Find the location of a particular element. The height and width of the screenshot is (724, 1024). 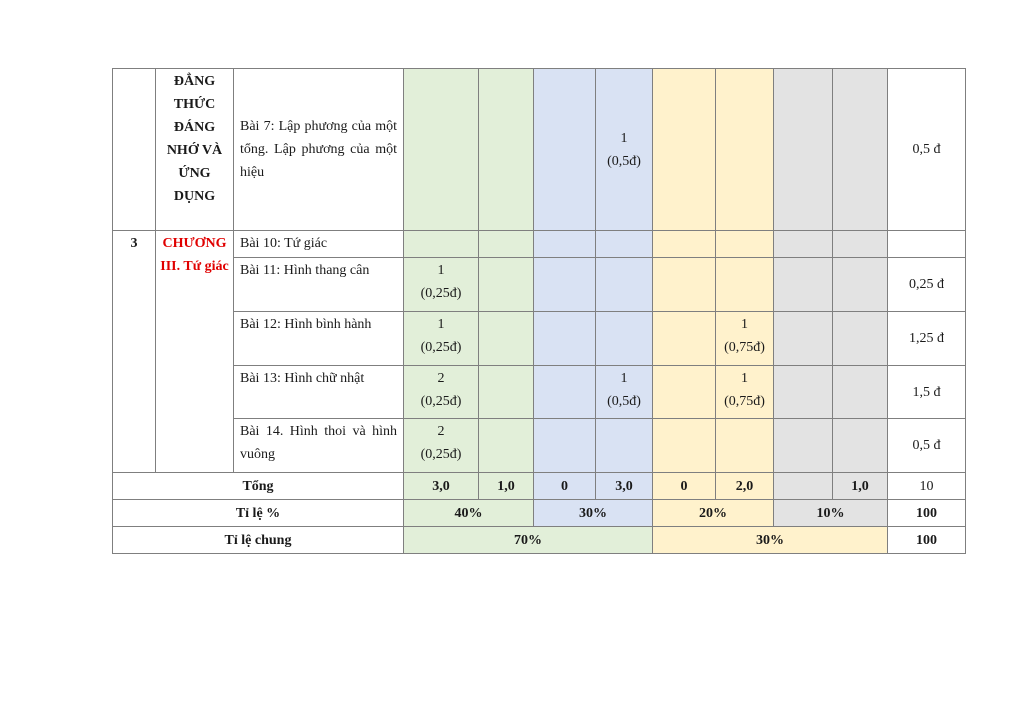

summary-row-percent: Tỉ lệ % 40% 30% 20% 10% 100 is located at coordinates (539, 513).